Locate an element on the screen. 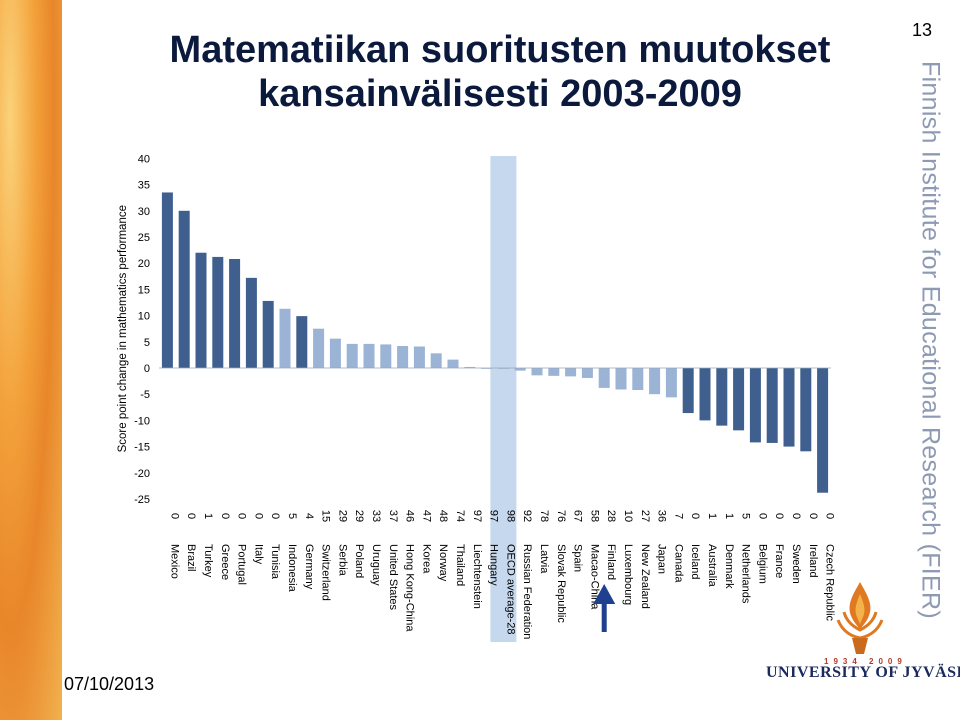 This screenshot has height=725, width=960. category-label: 0 Sweden is located at coordinates (796, 548).